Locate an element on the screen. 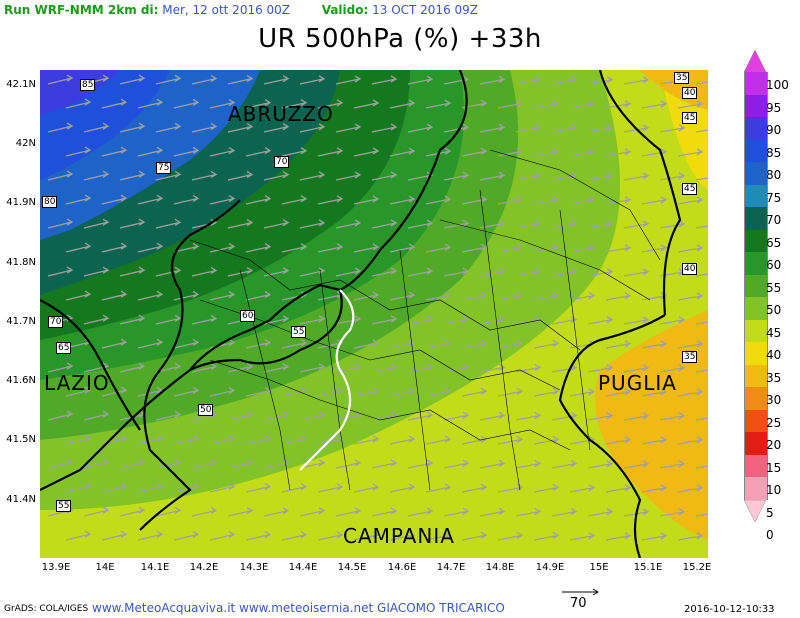 The image size is (800, 618). map-title: UR 500hPa (%) +33h is located at coordinates (400, 39).